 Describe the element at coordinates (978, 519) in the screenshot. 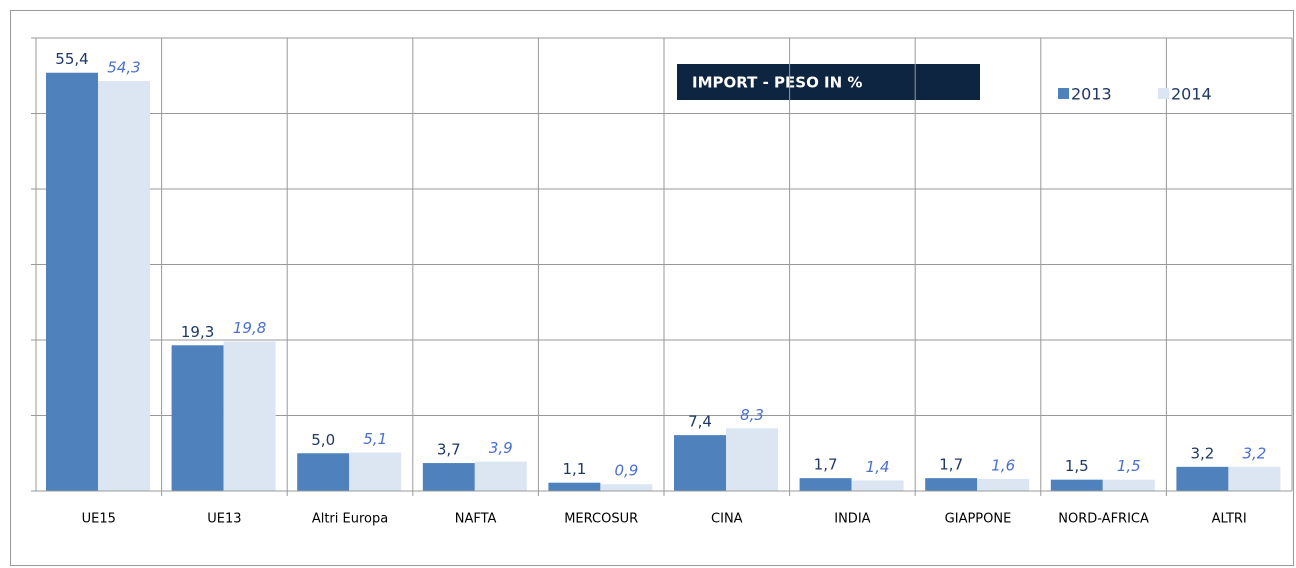

I see `x-tick-label: GIAPPONE` at that location.